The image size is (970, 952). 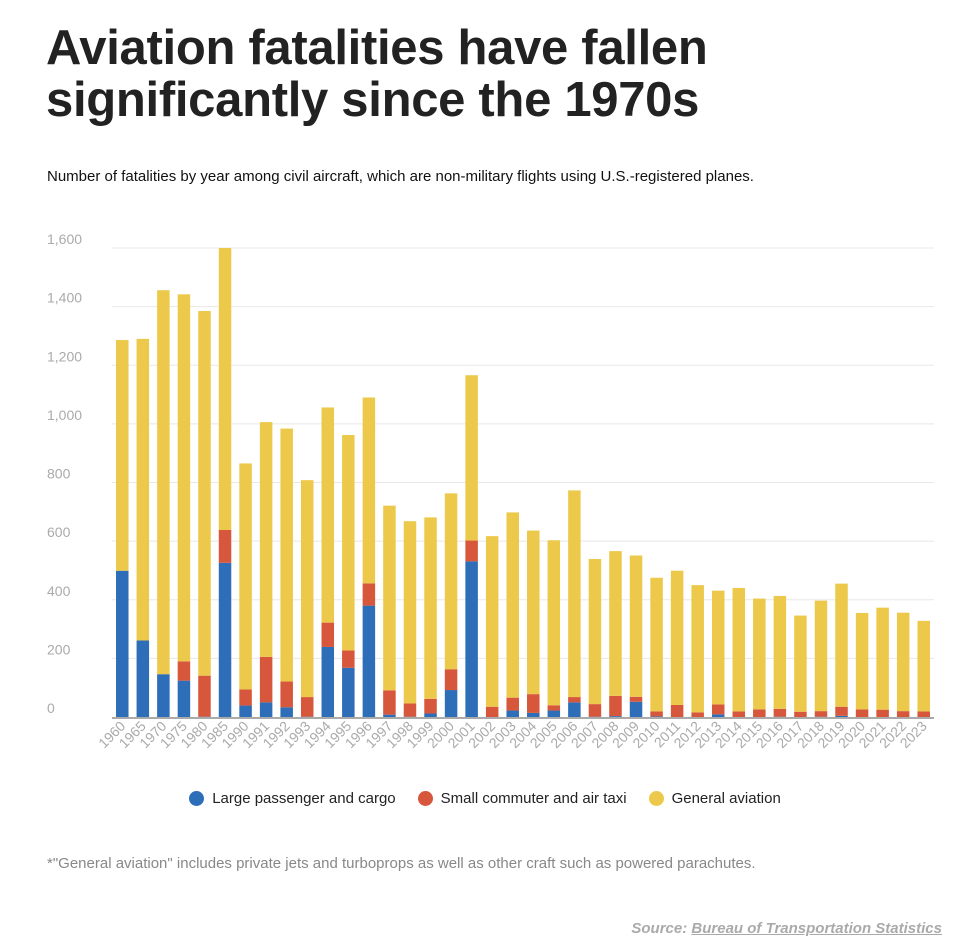 What do you see at coordinates (816, 928) in the screenshot?
I see `source-link: Bureau of Transportation Statistics` at bounding box center [816, 928].